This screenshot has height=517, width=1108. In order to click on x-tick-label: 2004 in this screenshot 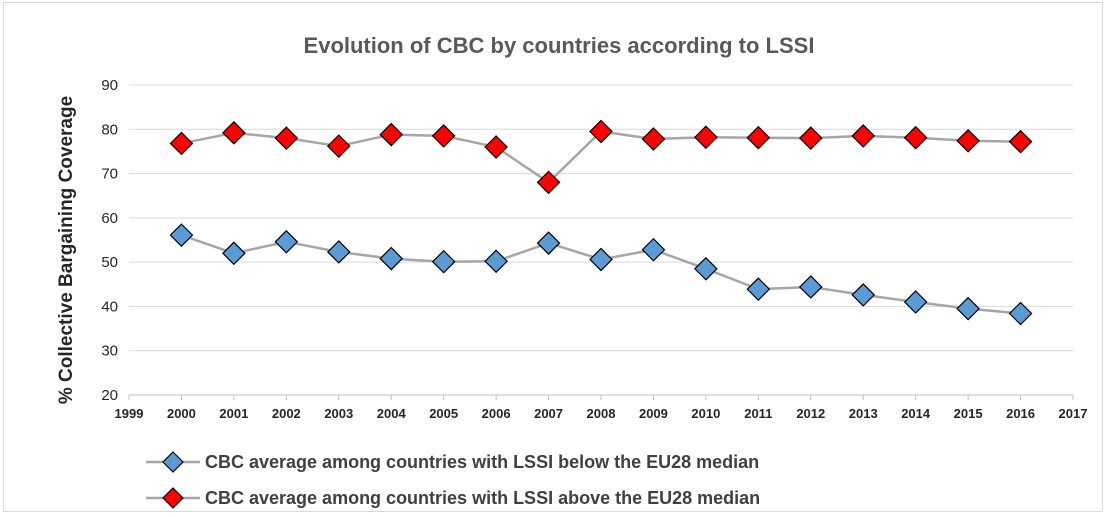, I will do `click(392, 413)`.